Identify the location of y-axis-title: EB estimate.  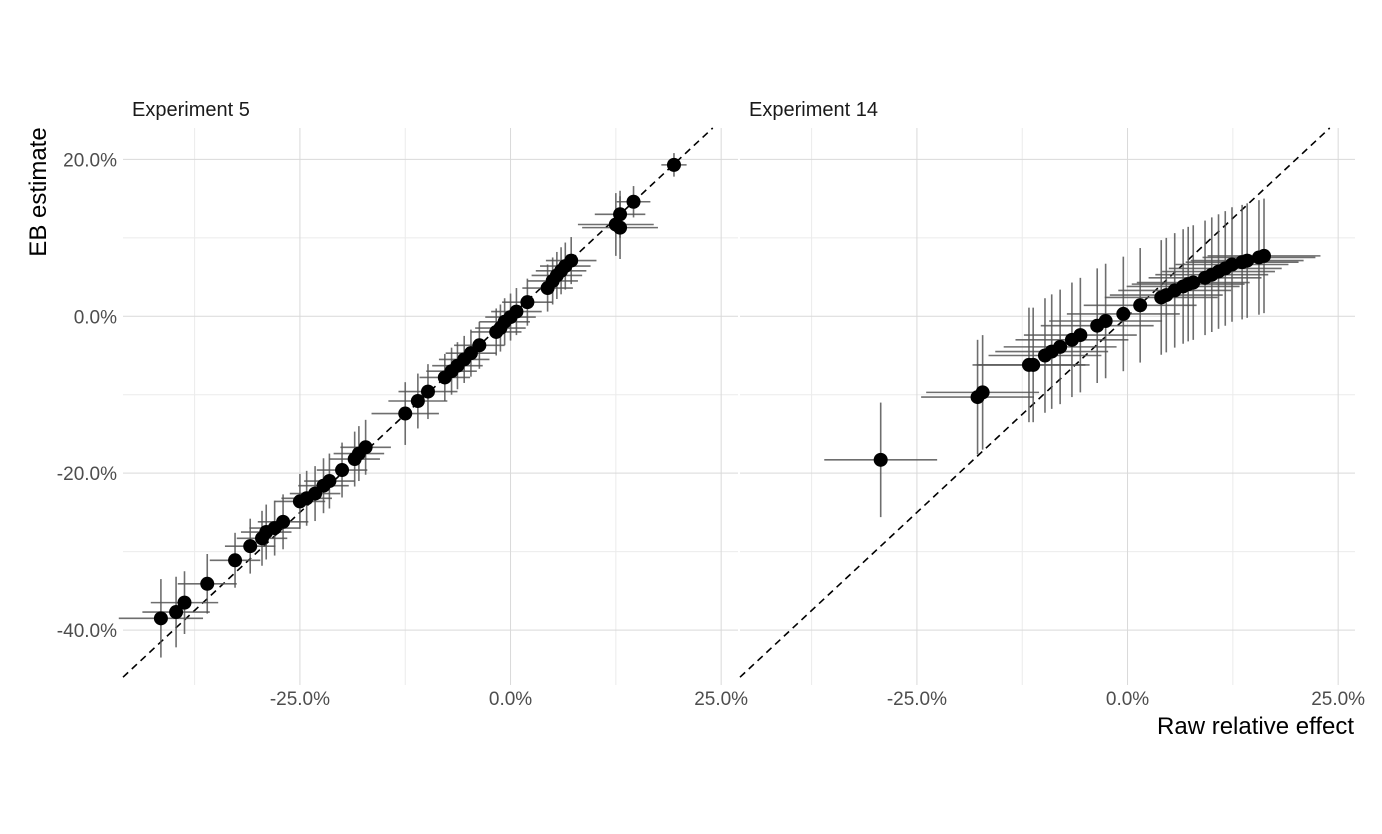
(38, 191).